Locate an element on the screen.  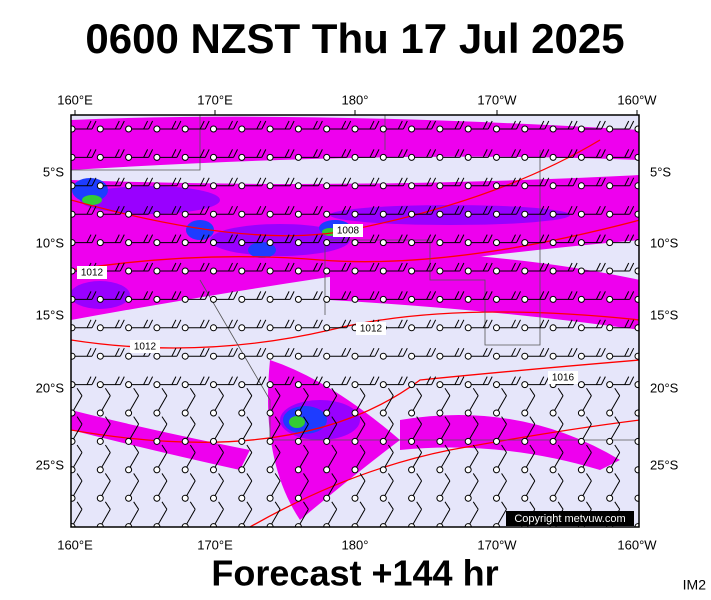
rain is located at coordinates (200, 230).